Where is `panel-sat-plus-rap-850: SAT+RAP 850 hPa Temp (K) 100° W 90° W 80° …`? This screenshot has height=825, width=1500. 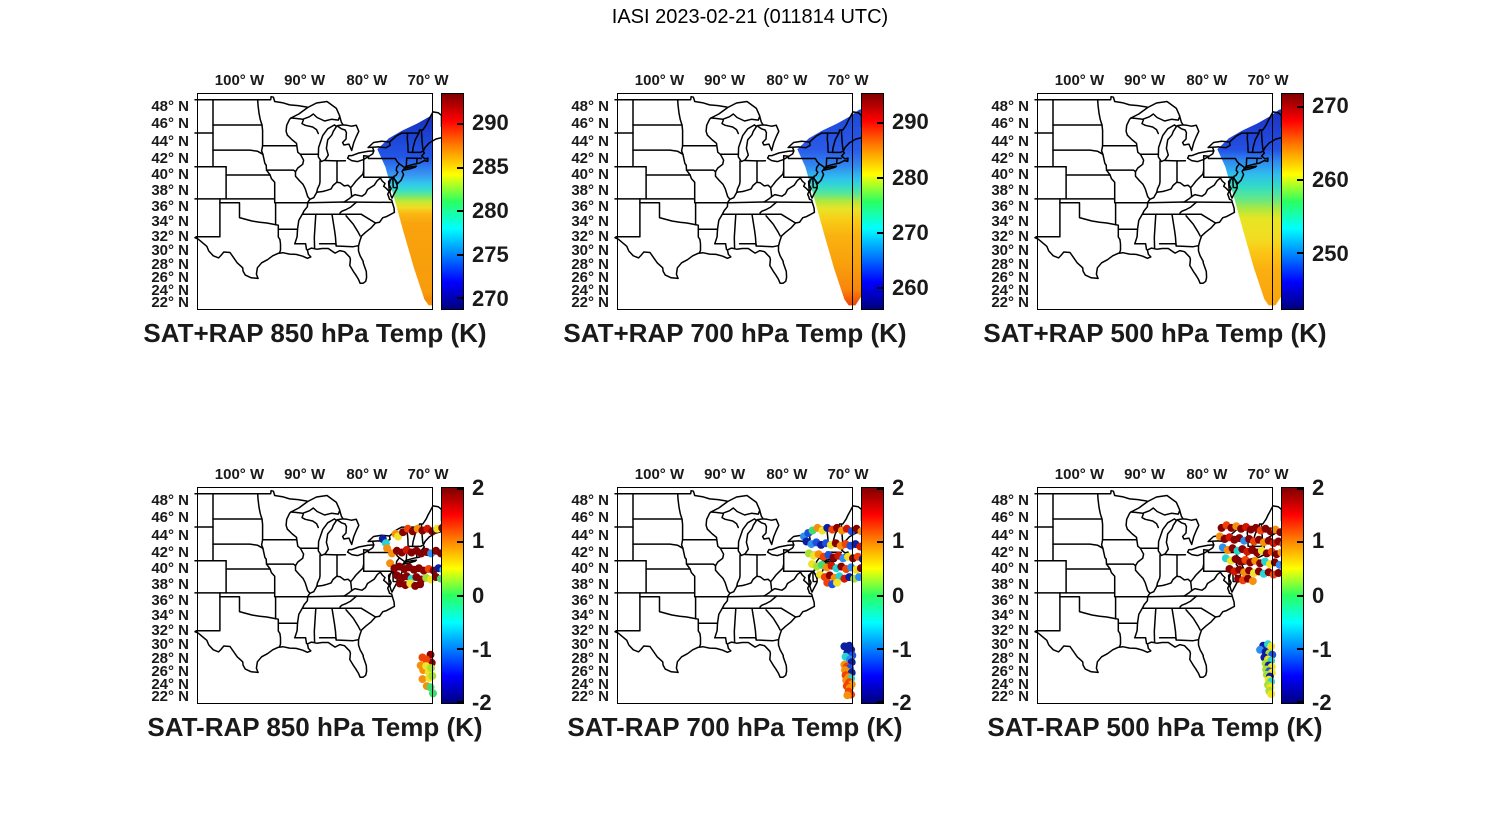
panel-sat-plus-rap-850: SAT+RAP 850 hPa Temp (K) 100° W 90° W 80° … is located at coordinates (345, 218).